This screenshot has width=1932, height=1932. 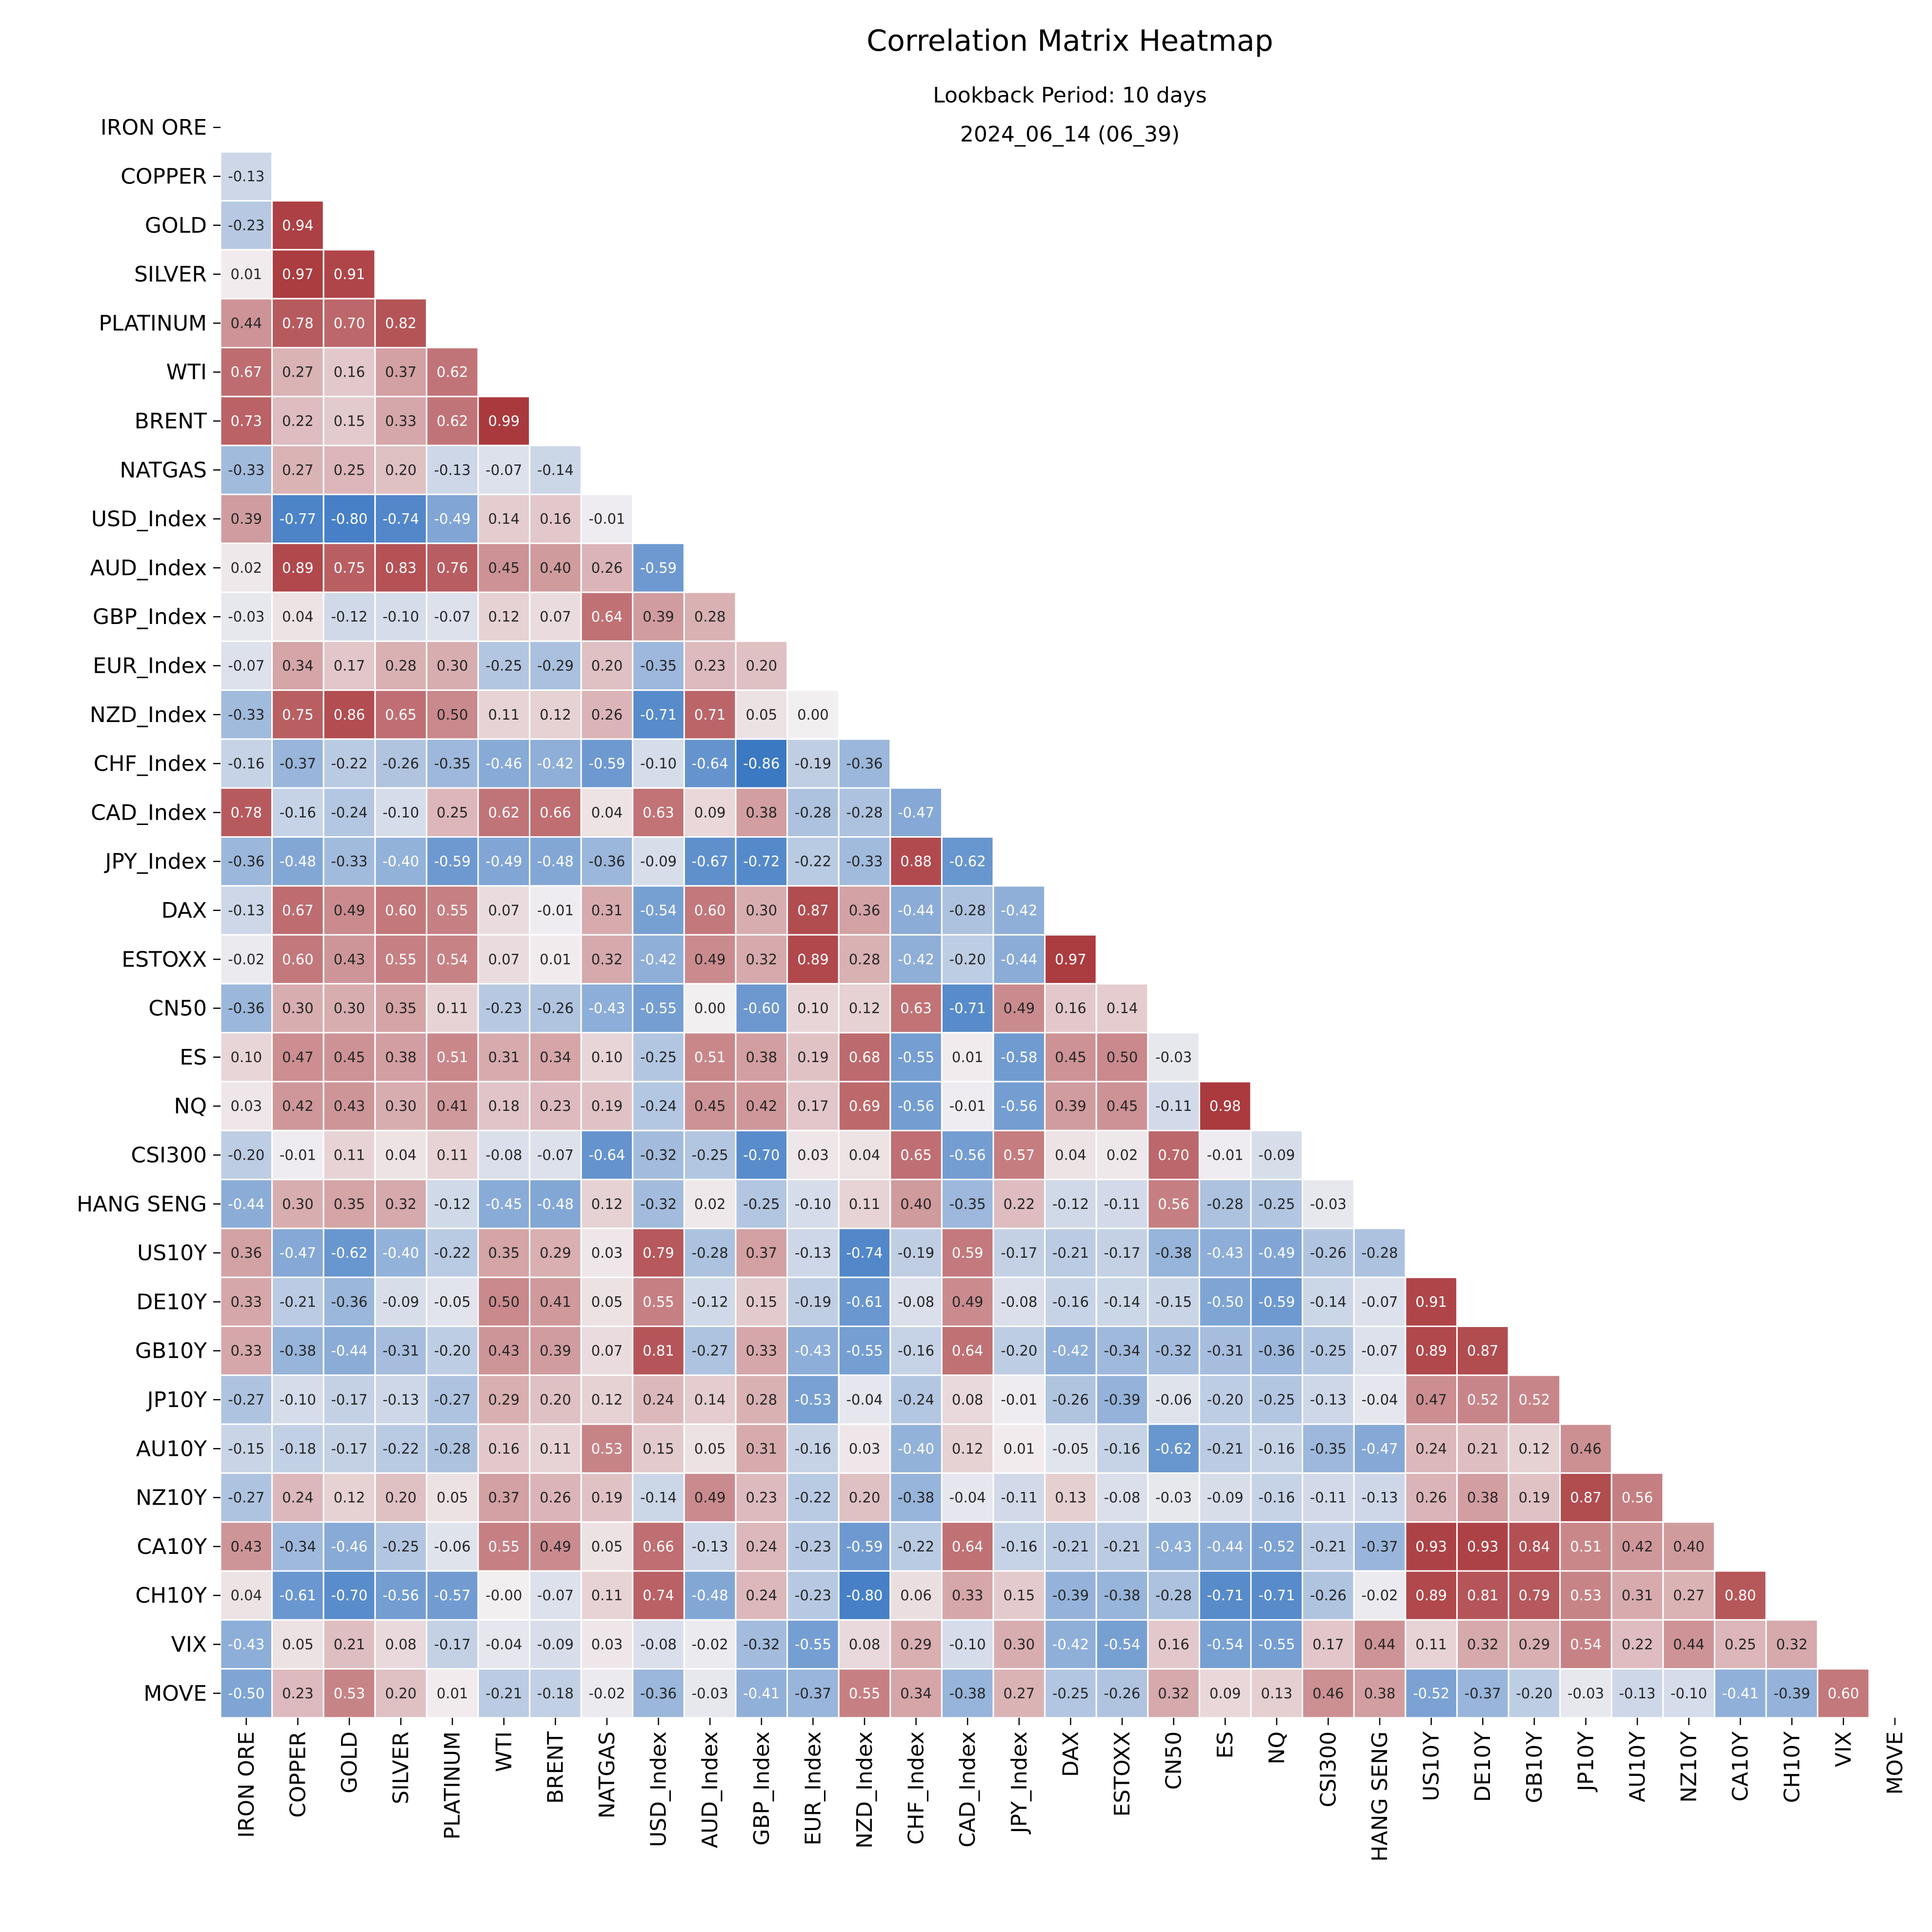 I want to click on x-tick-label: NQ, so click(x=1277, y=1748).